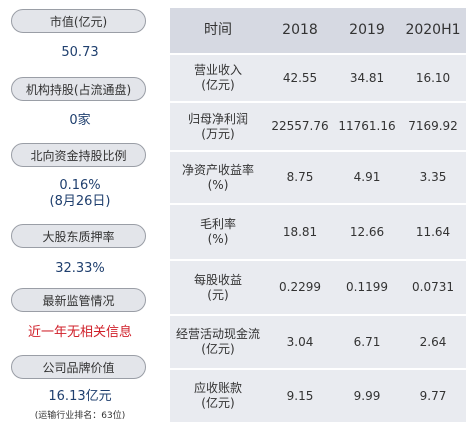 The image size is (474, 428). I want to click on institution-value: 0家, so click(80, 120).